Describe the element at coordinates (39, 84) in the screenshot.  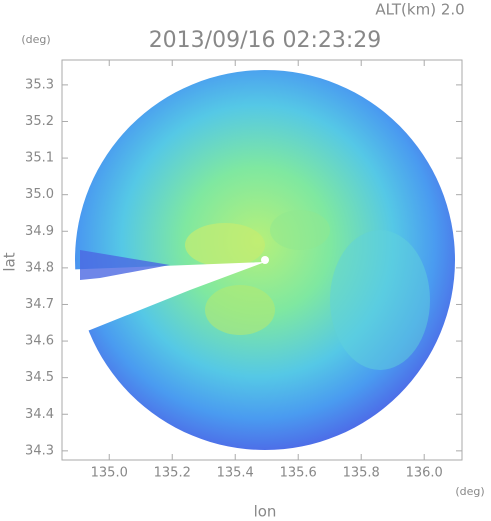
I see `y-tick-label: 35.3` at that location.